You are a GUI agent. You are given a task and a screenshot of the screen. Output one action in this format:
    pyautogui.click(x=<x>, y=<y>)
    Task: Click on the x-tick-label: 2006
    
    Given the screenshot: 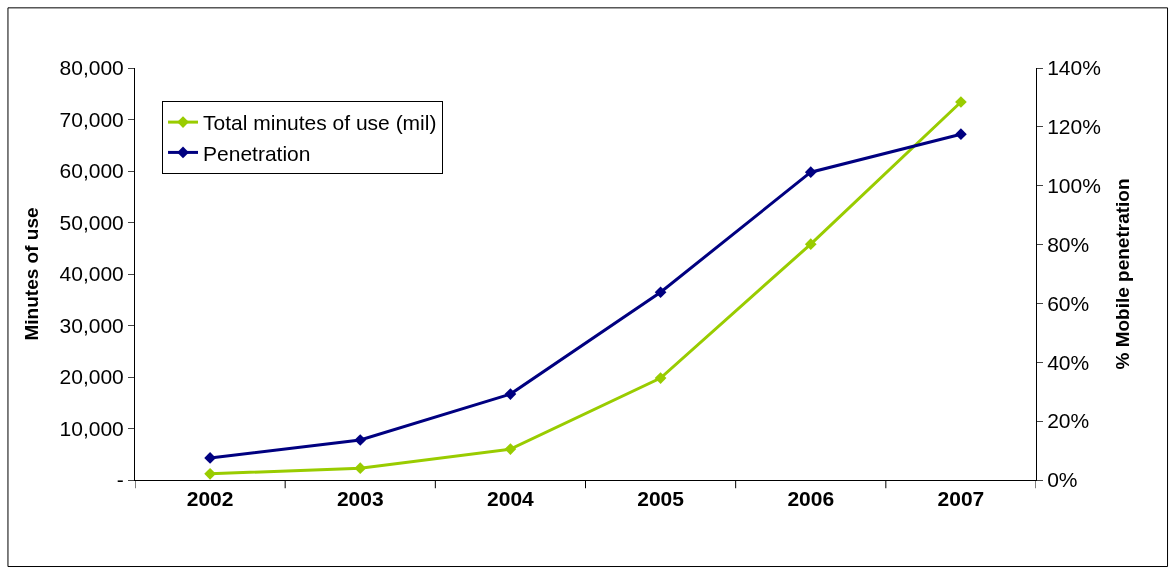 What is the action you would take?
    pyautogui.click(x=811, y=499)
    